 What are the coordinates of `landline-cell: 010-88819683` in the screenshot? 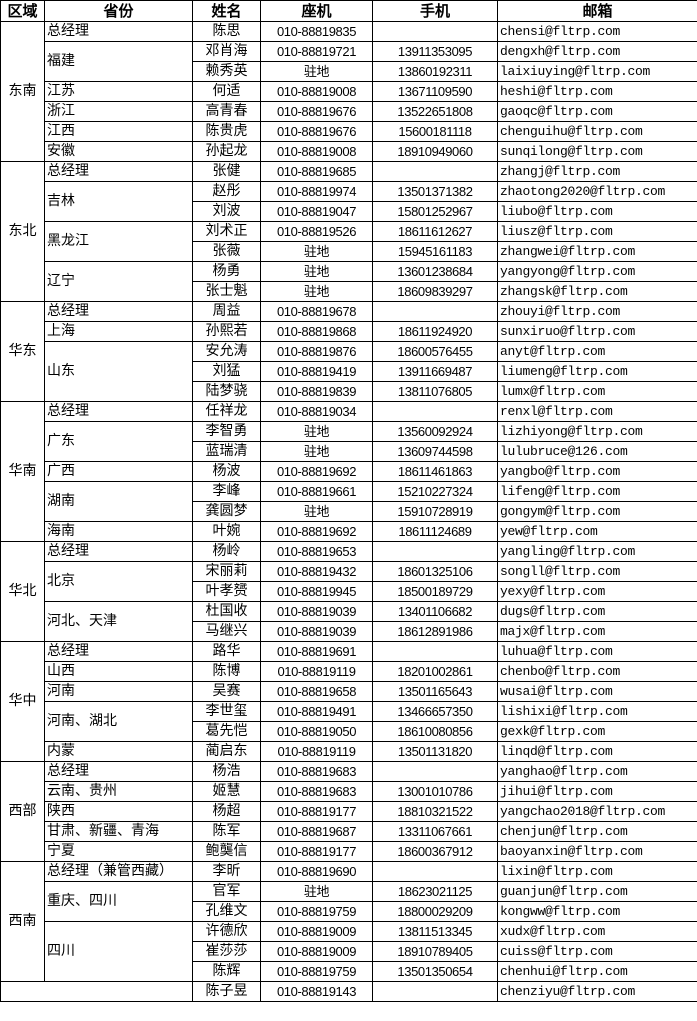 It's located at (316, 771).